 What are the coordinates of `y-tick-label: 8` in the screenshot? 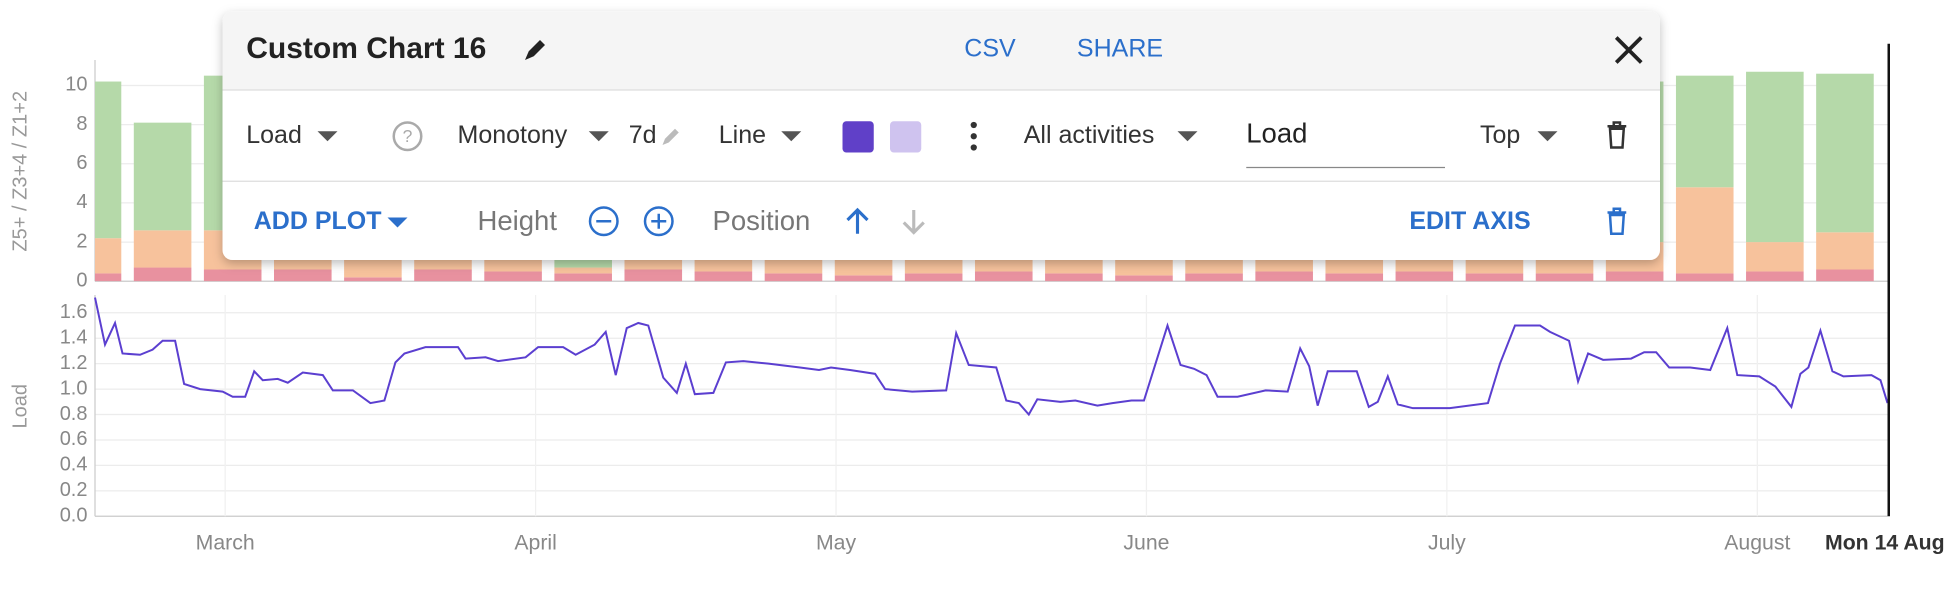 It's located at (81, 124).